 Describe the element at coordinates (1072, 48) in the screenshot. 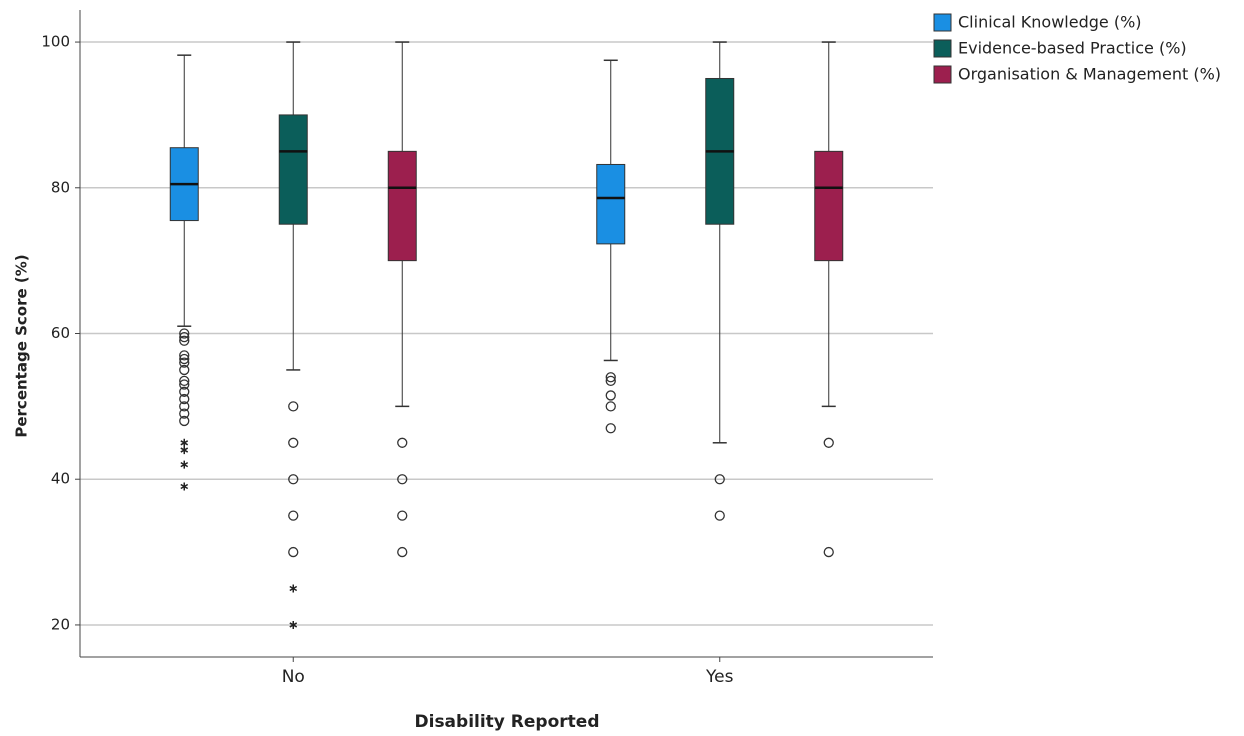

I see `legend-label: Evidence-based Practice (%)` at that location.